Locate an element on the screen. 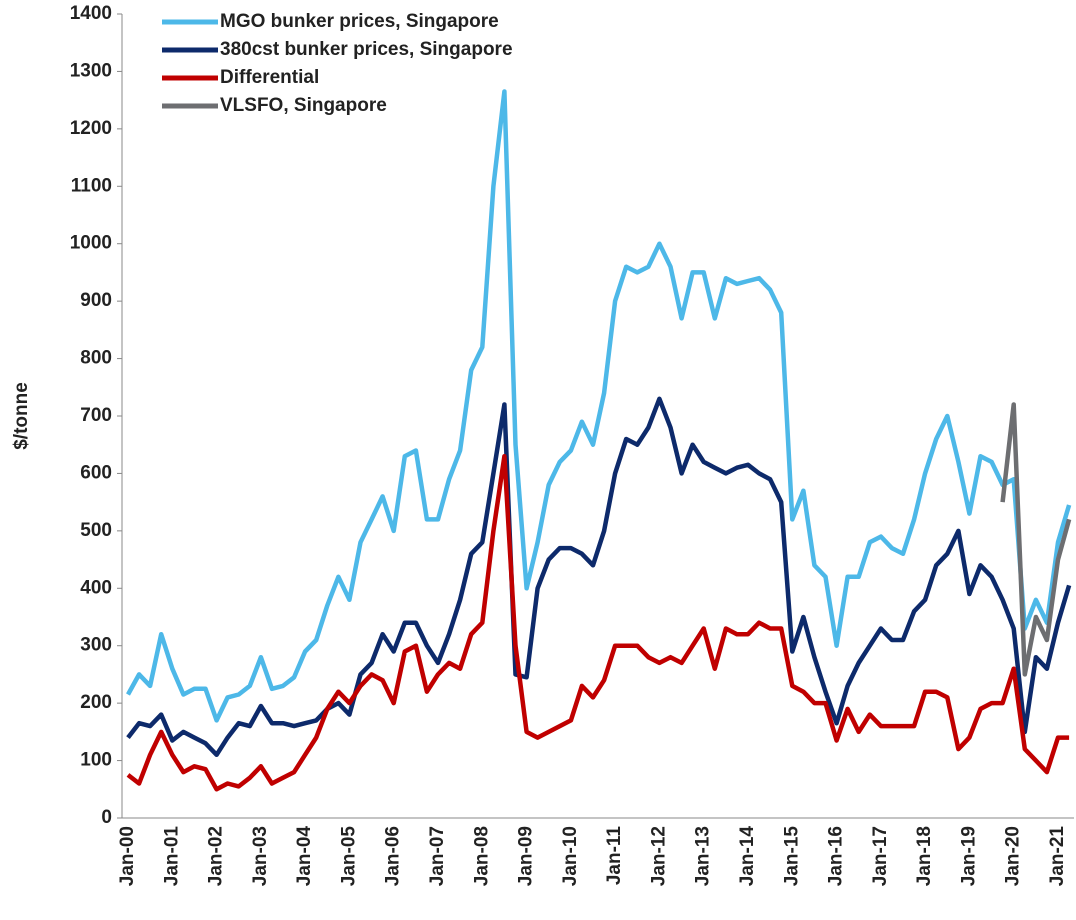  y-tick-label: 1200 is located at coordinates (91, 128).